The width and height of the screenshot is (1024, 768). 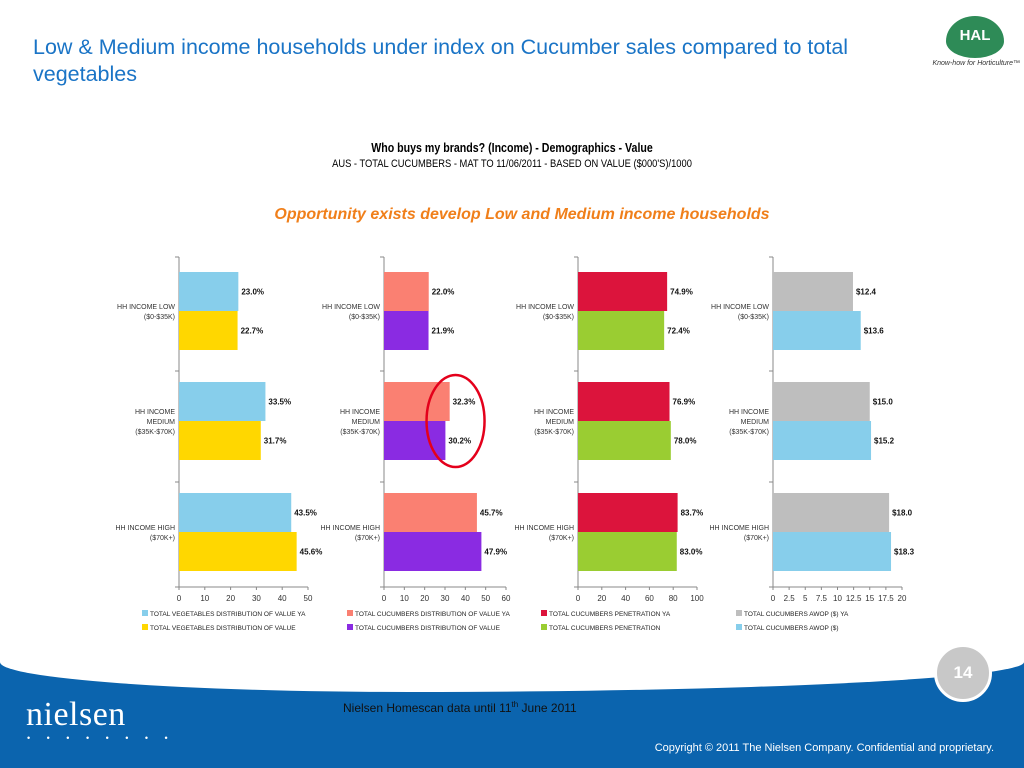 What do you see at coordinates (230, 598) in the screenshot?
I see `chart-1-x-tick-label: 20` at bounding box center [230, 598].